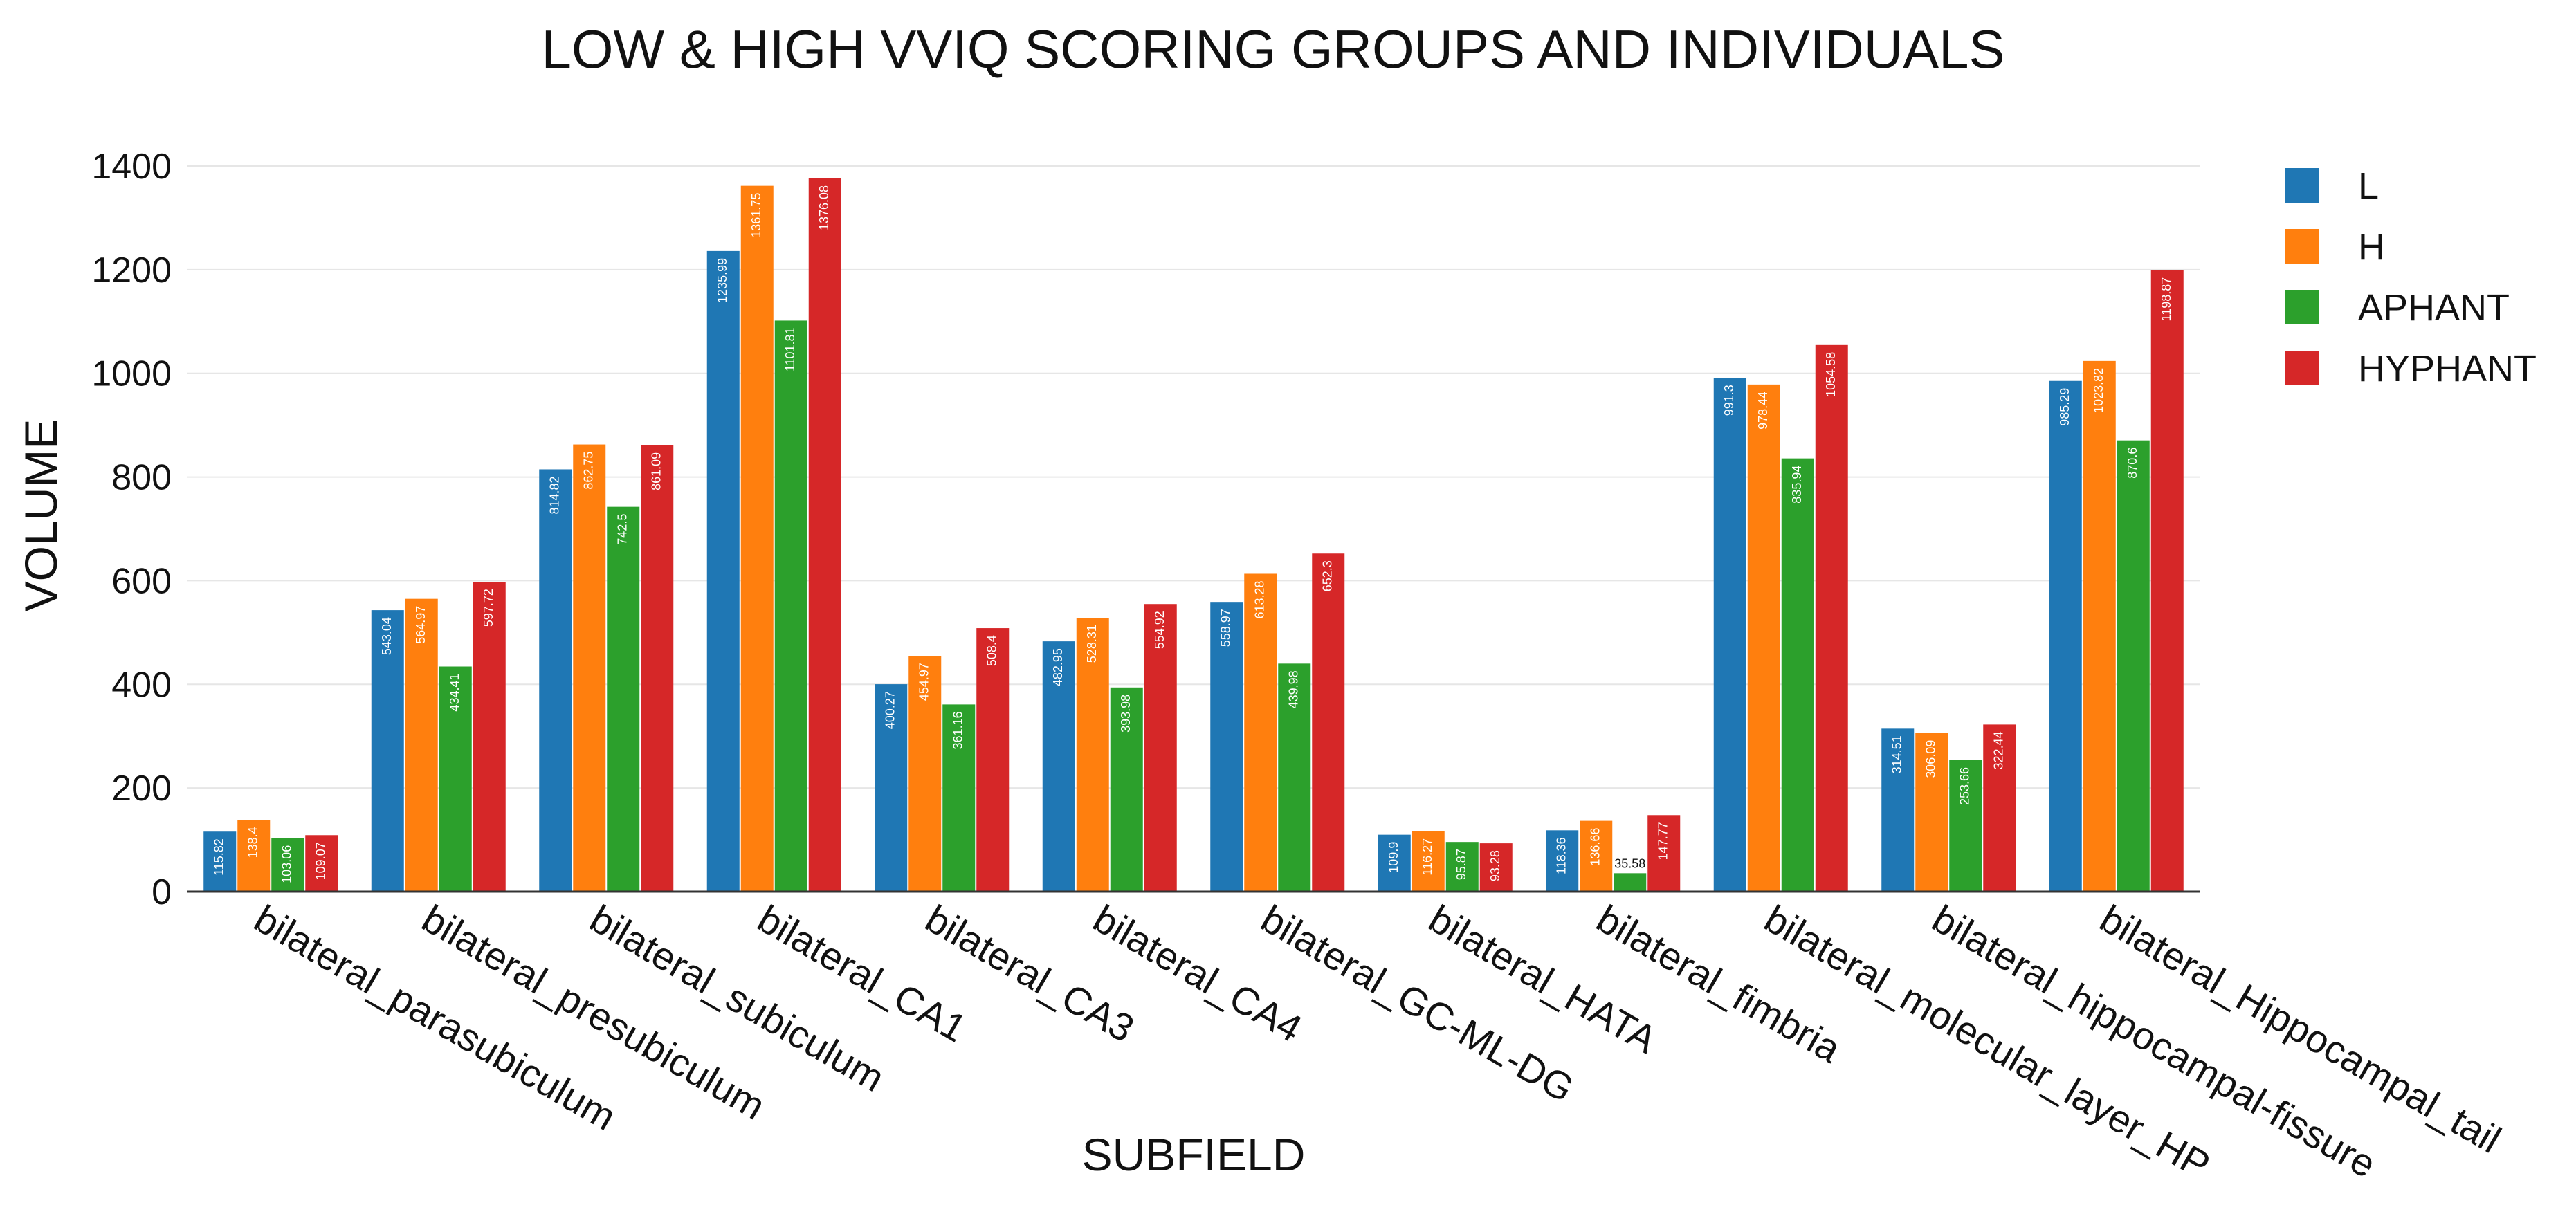 This screenshot has width=2576, height=1214. I want to click on y-tick-label: 1400, so click(131, 167).